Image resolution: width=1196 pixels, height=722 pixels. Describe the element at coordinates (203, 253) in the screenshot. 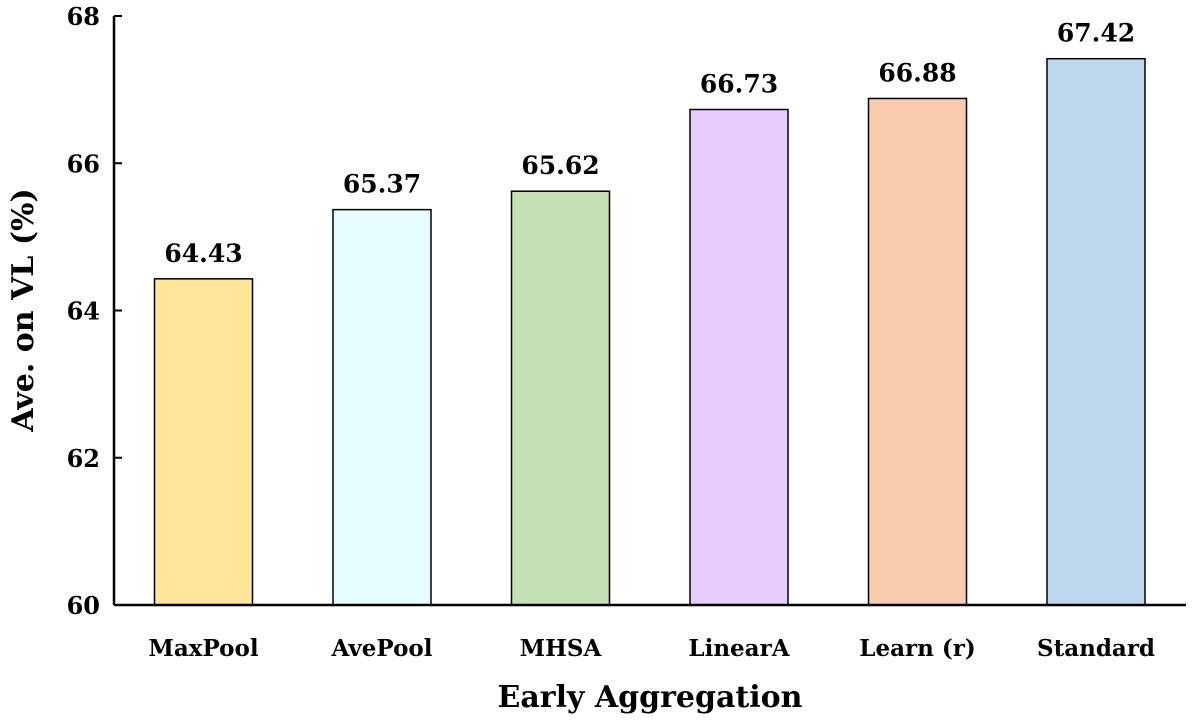

I see `value-label-0: 64.43` at that location.